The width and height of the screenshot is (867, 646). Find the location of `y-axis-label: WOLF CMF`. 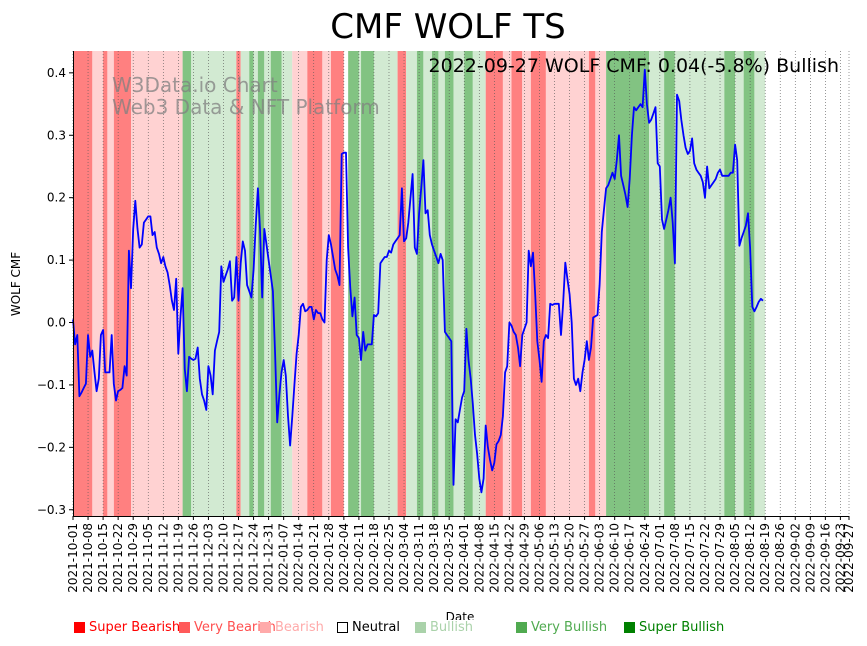

y-axis-label: WOLF CMF is located at coordinates (16, 284).